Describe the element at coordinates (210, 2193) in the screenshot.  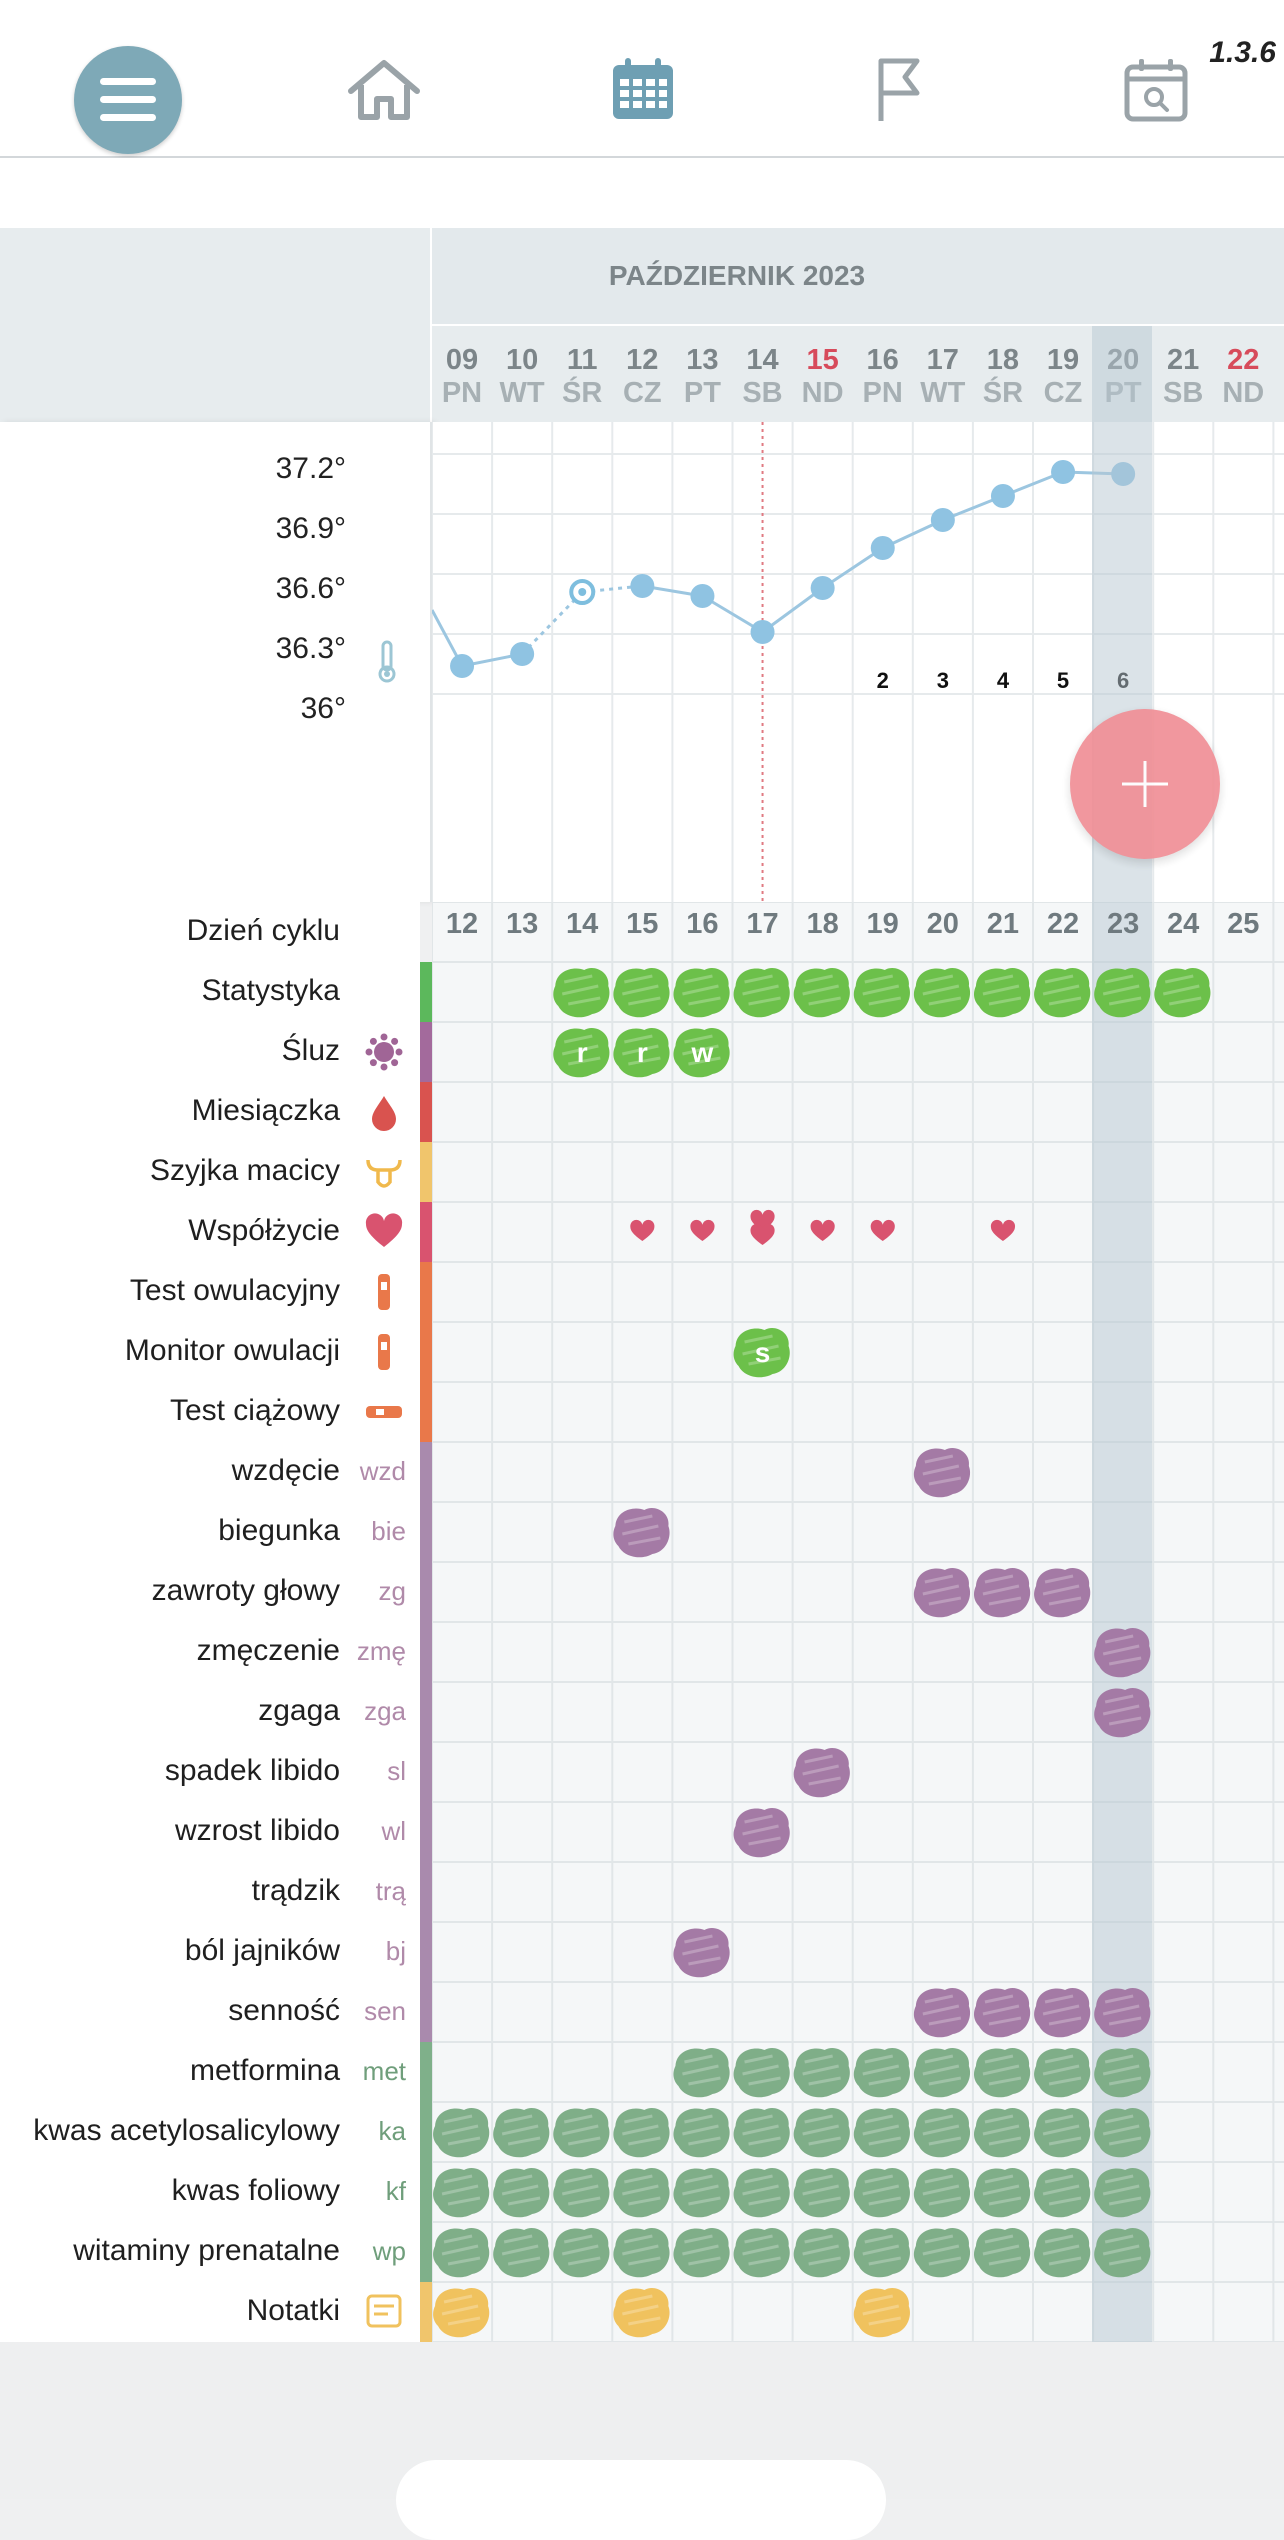
I see `row-20: kwas foliowy kf` at that location.